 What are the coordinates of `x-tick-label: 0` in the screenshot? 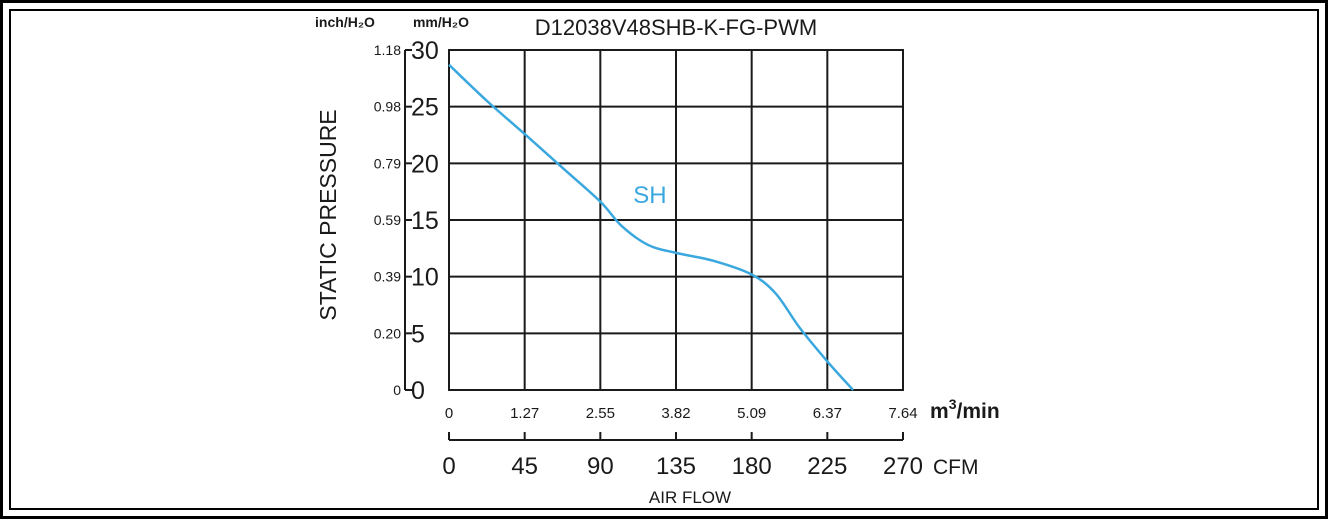 It's located at (449, 413).